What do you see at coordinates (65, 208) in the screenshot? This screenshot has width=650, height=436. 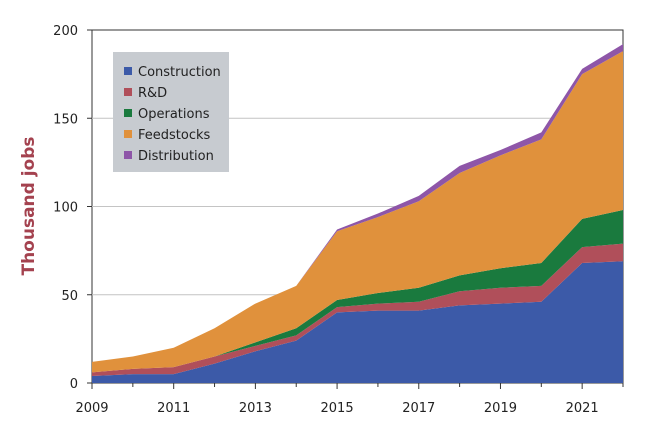 I see `y-tick-label: 100` at bounding box center [65, 208].